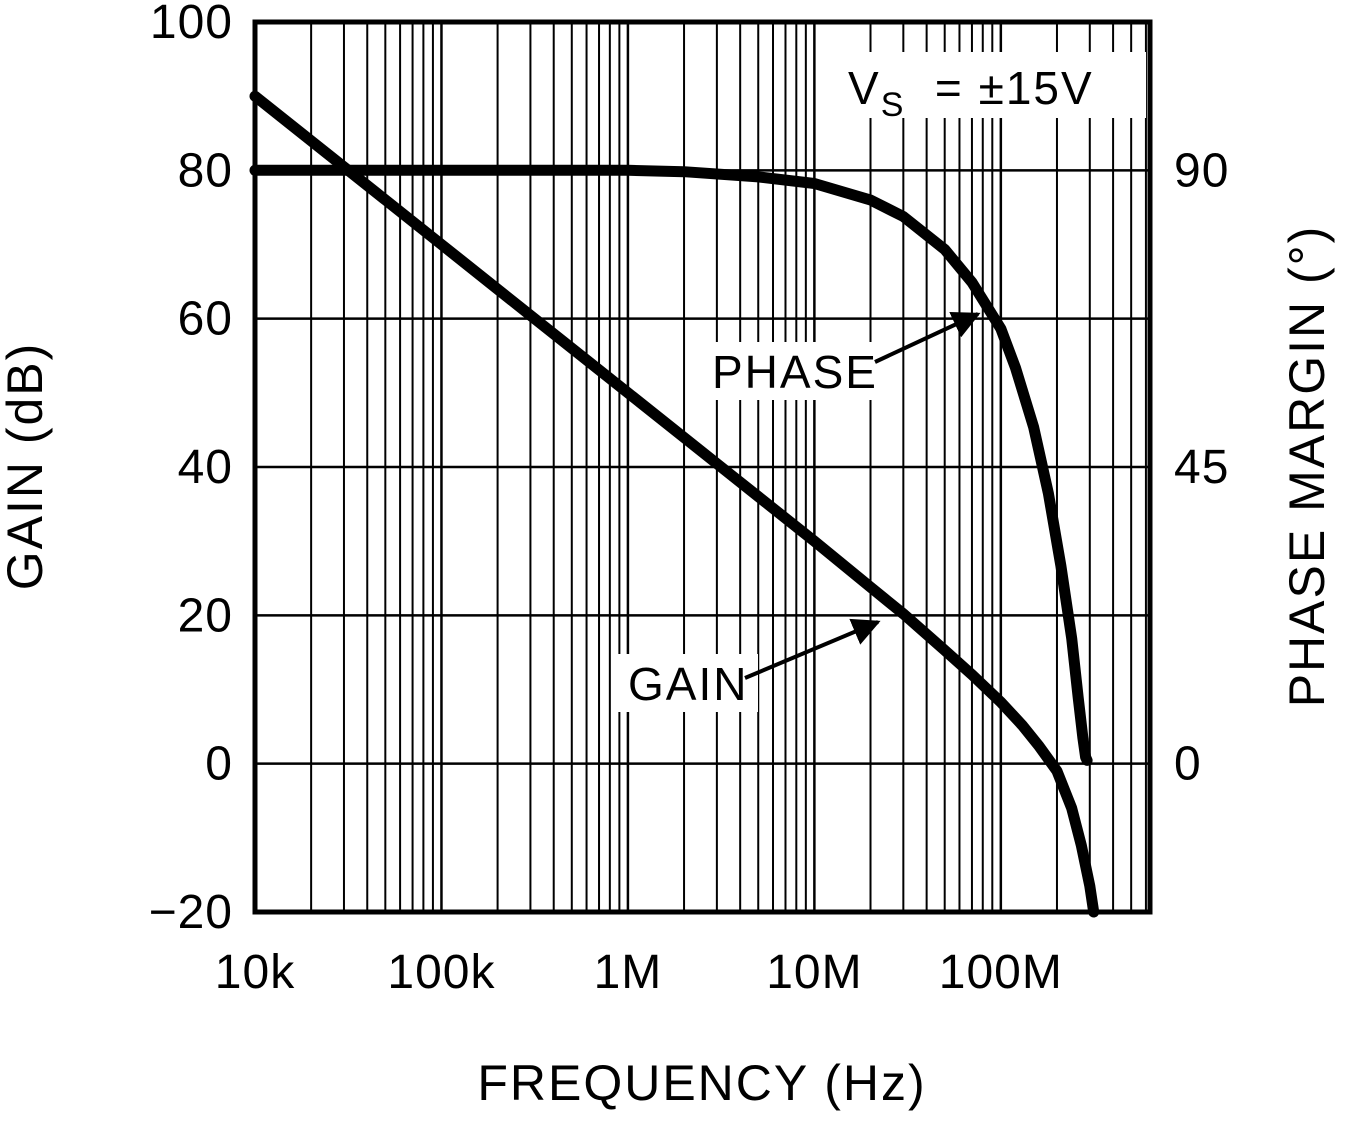 This screenshot has height=1121, width=1348. What do you see at coordinates (255, 972) in the screenshot?
I see `x-tick-label: 10k` at bounding box center [255, 972].